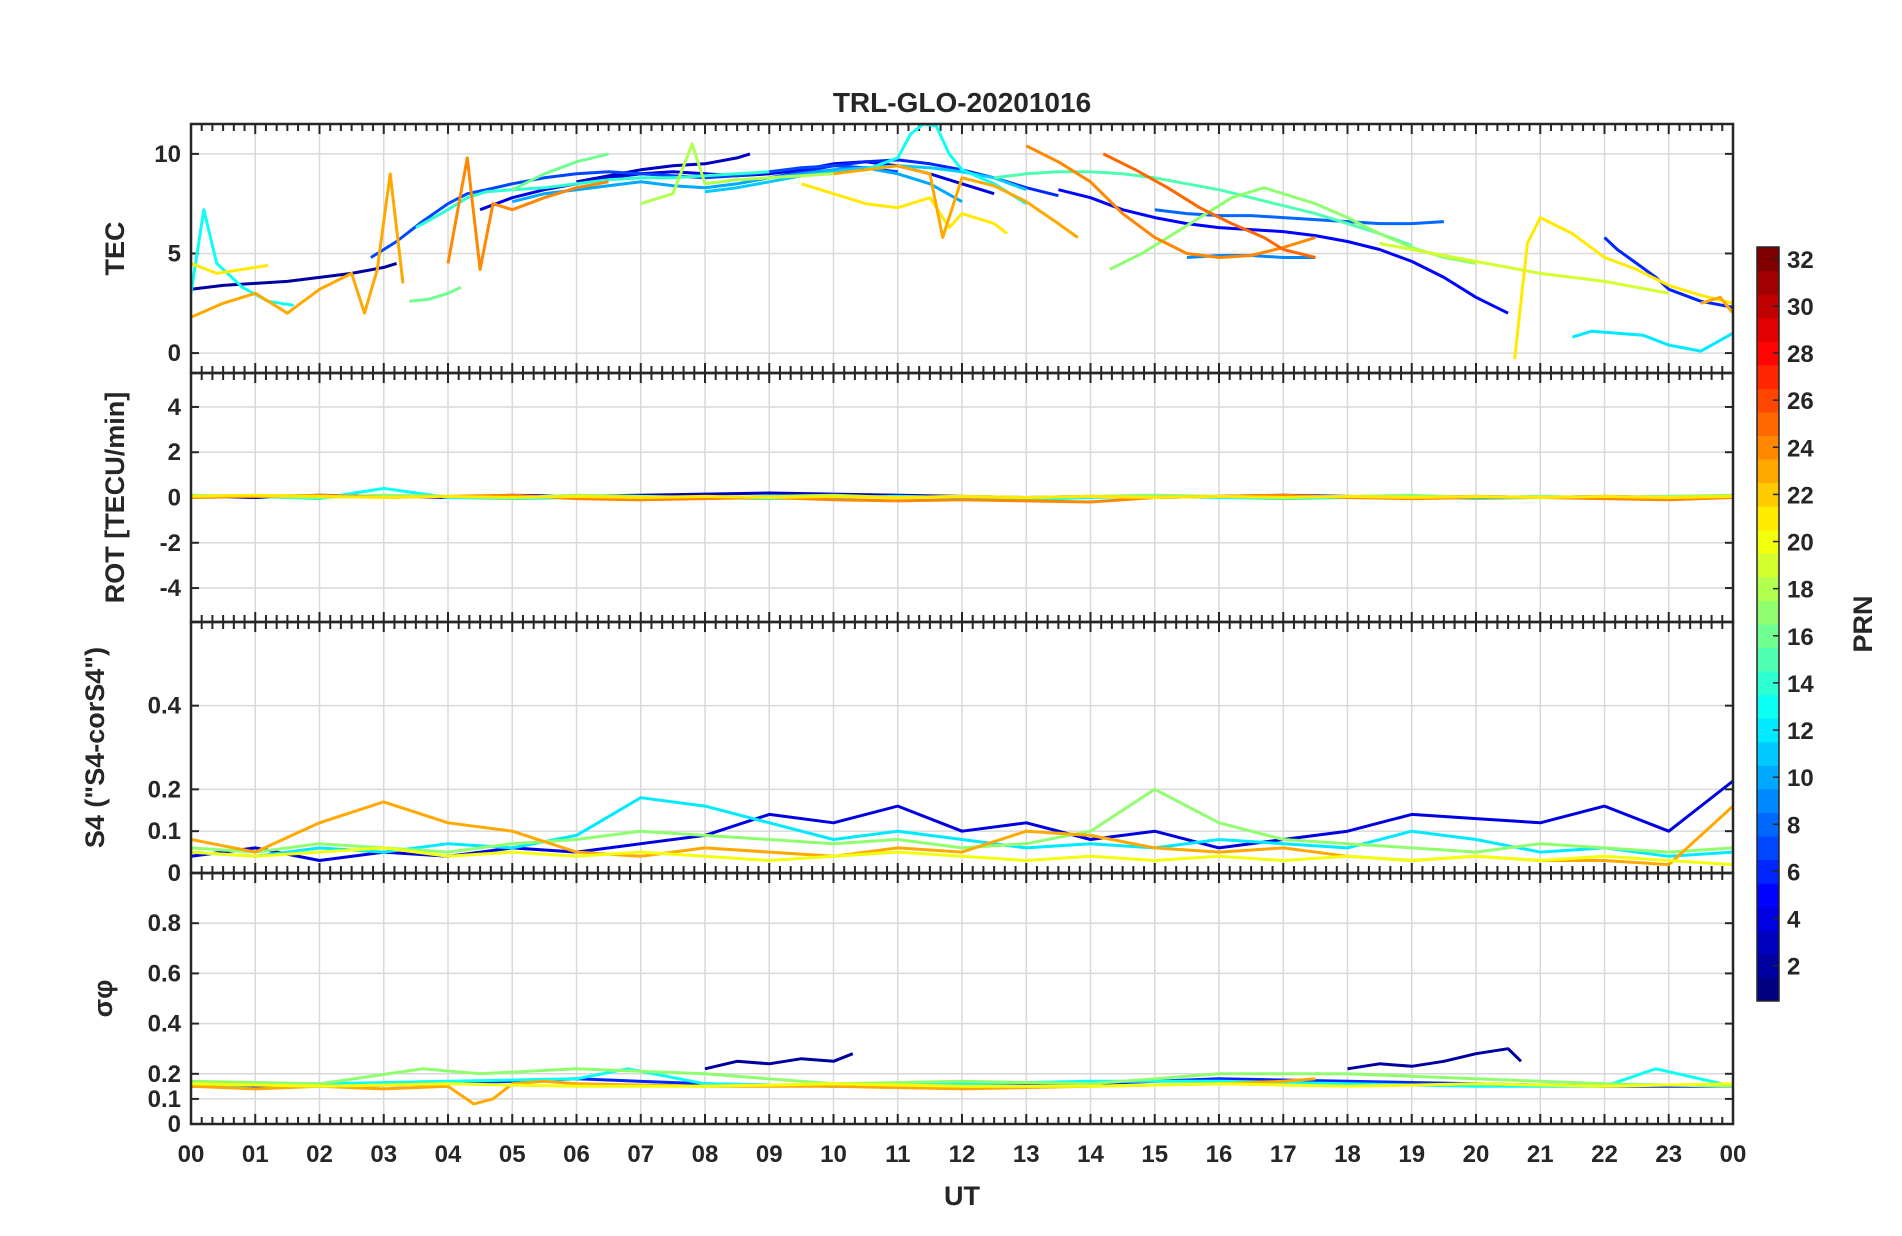  I want to click on y-tick-label: 2, so click(174, 452).